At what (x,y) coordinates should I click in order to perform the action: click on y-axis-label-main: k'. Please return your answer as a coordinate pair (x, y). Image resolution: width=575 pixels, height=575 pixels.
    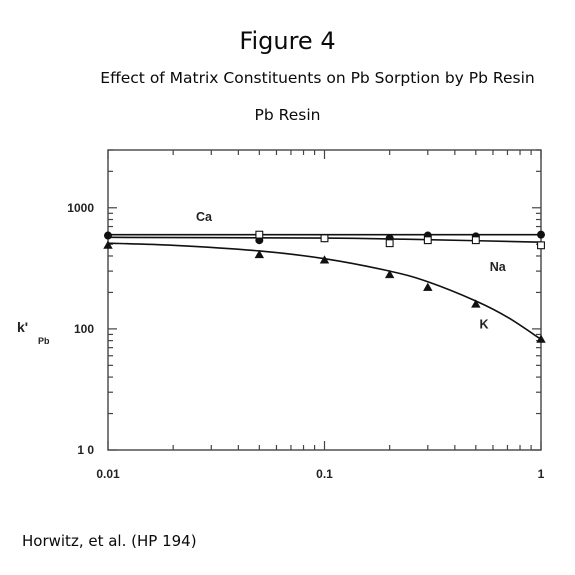
    Looking at the image, I should click on (22, 327).